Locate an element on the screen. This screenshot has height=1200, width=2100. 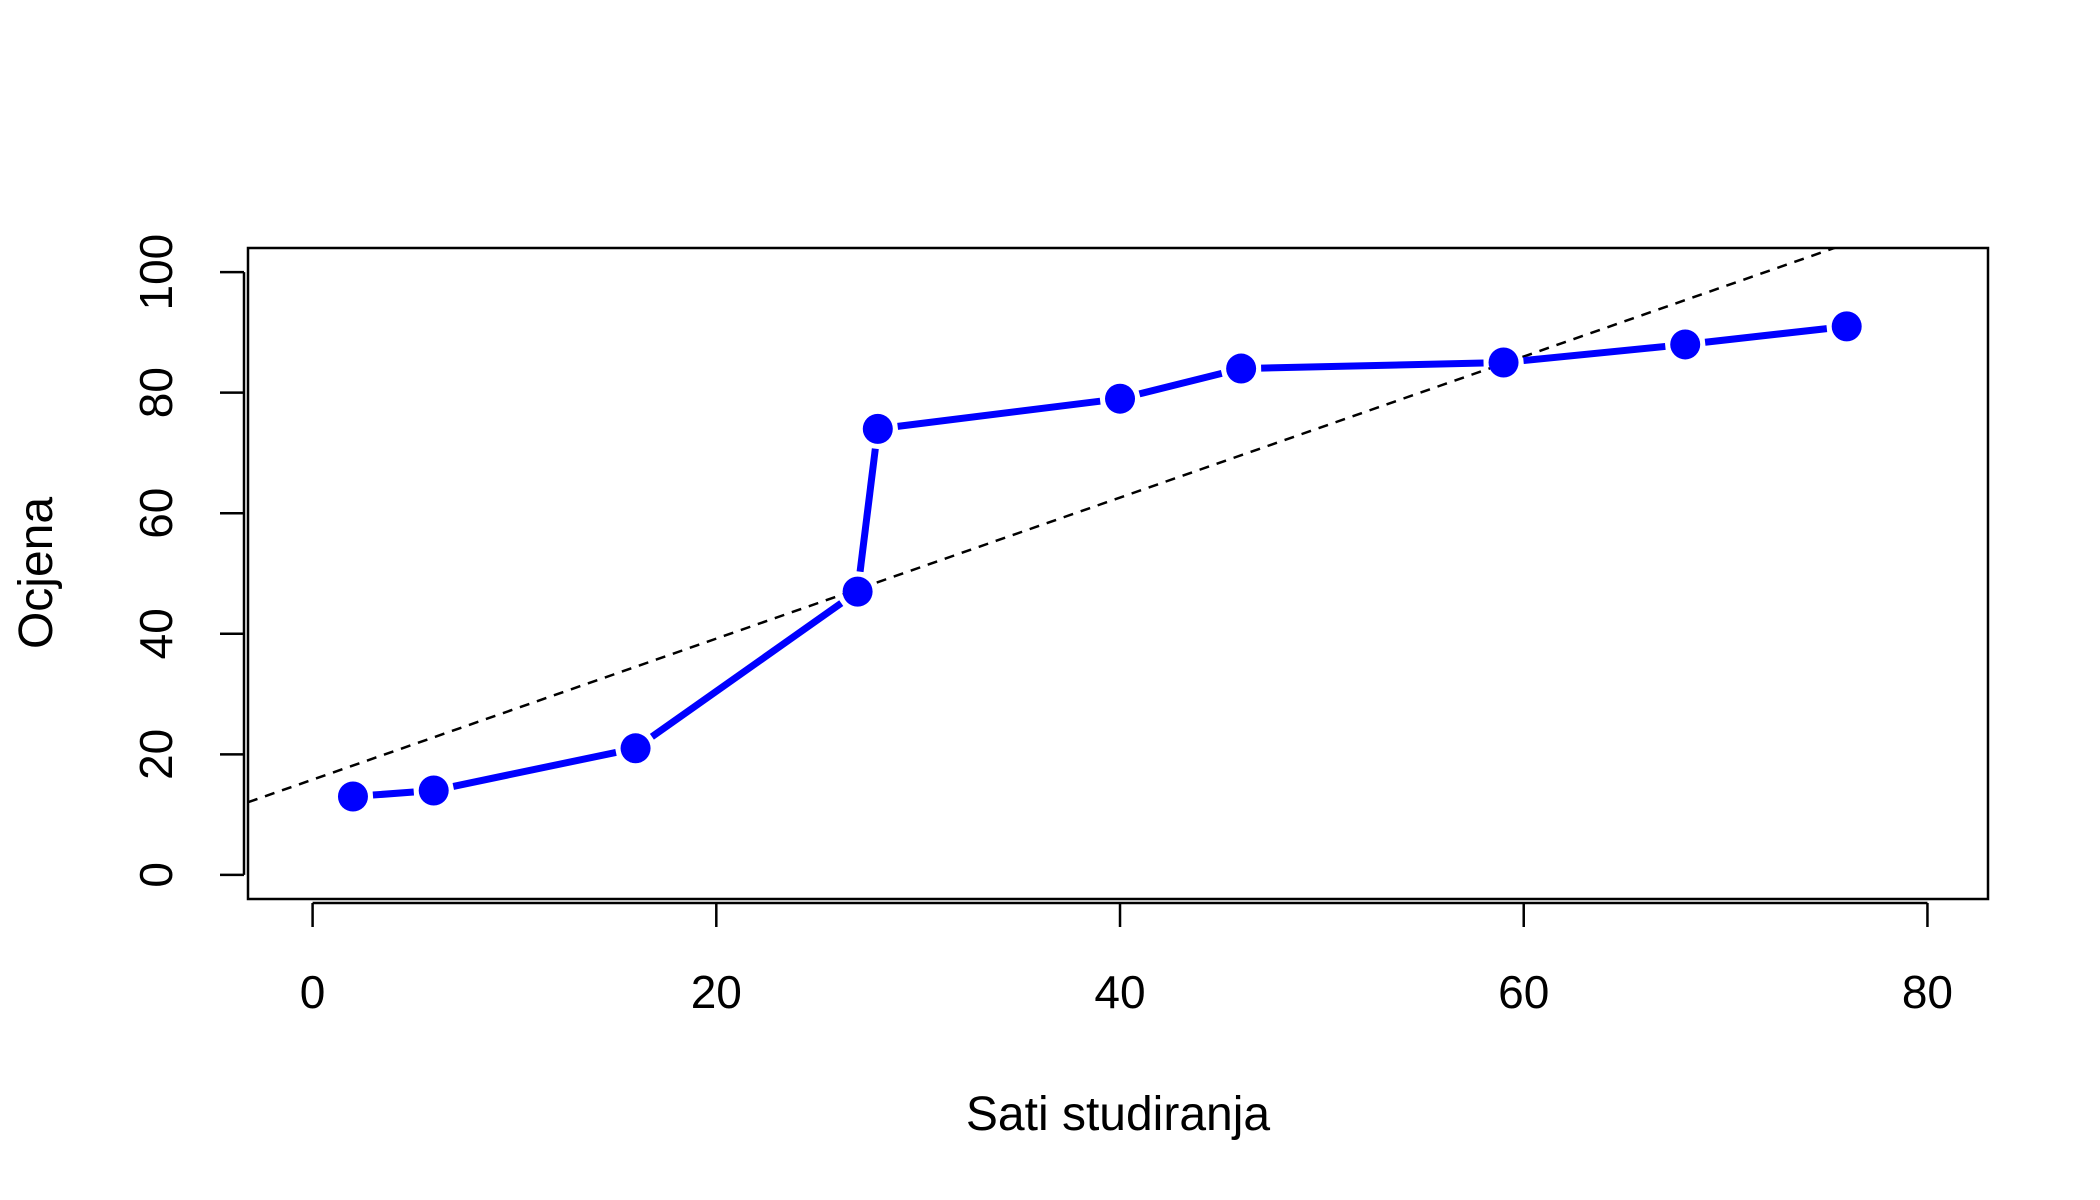
x-axis-title: Sati studiranja is located at coordinates (1118, 1114).